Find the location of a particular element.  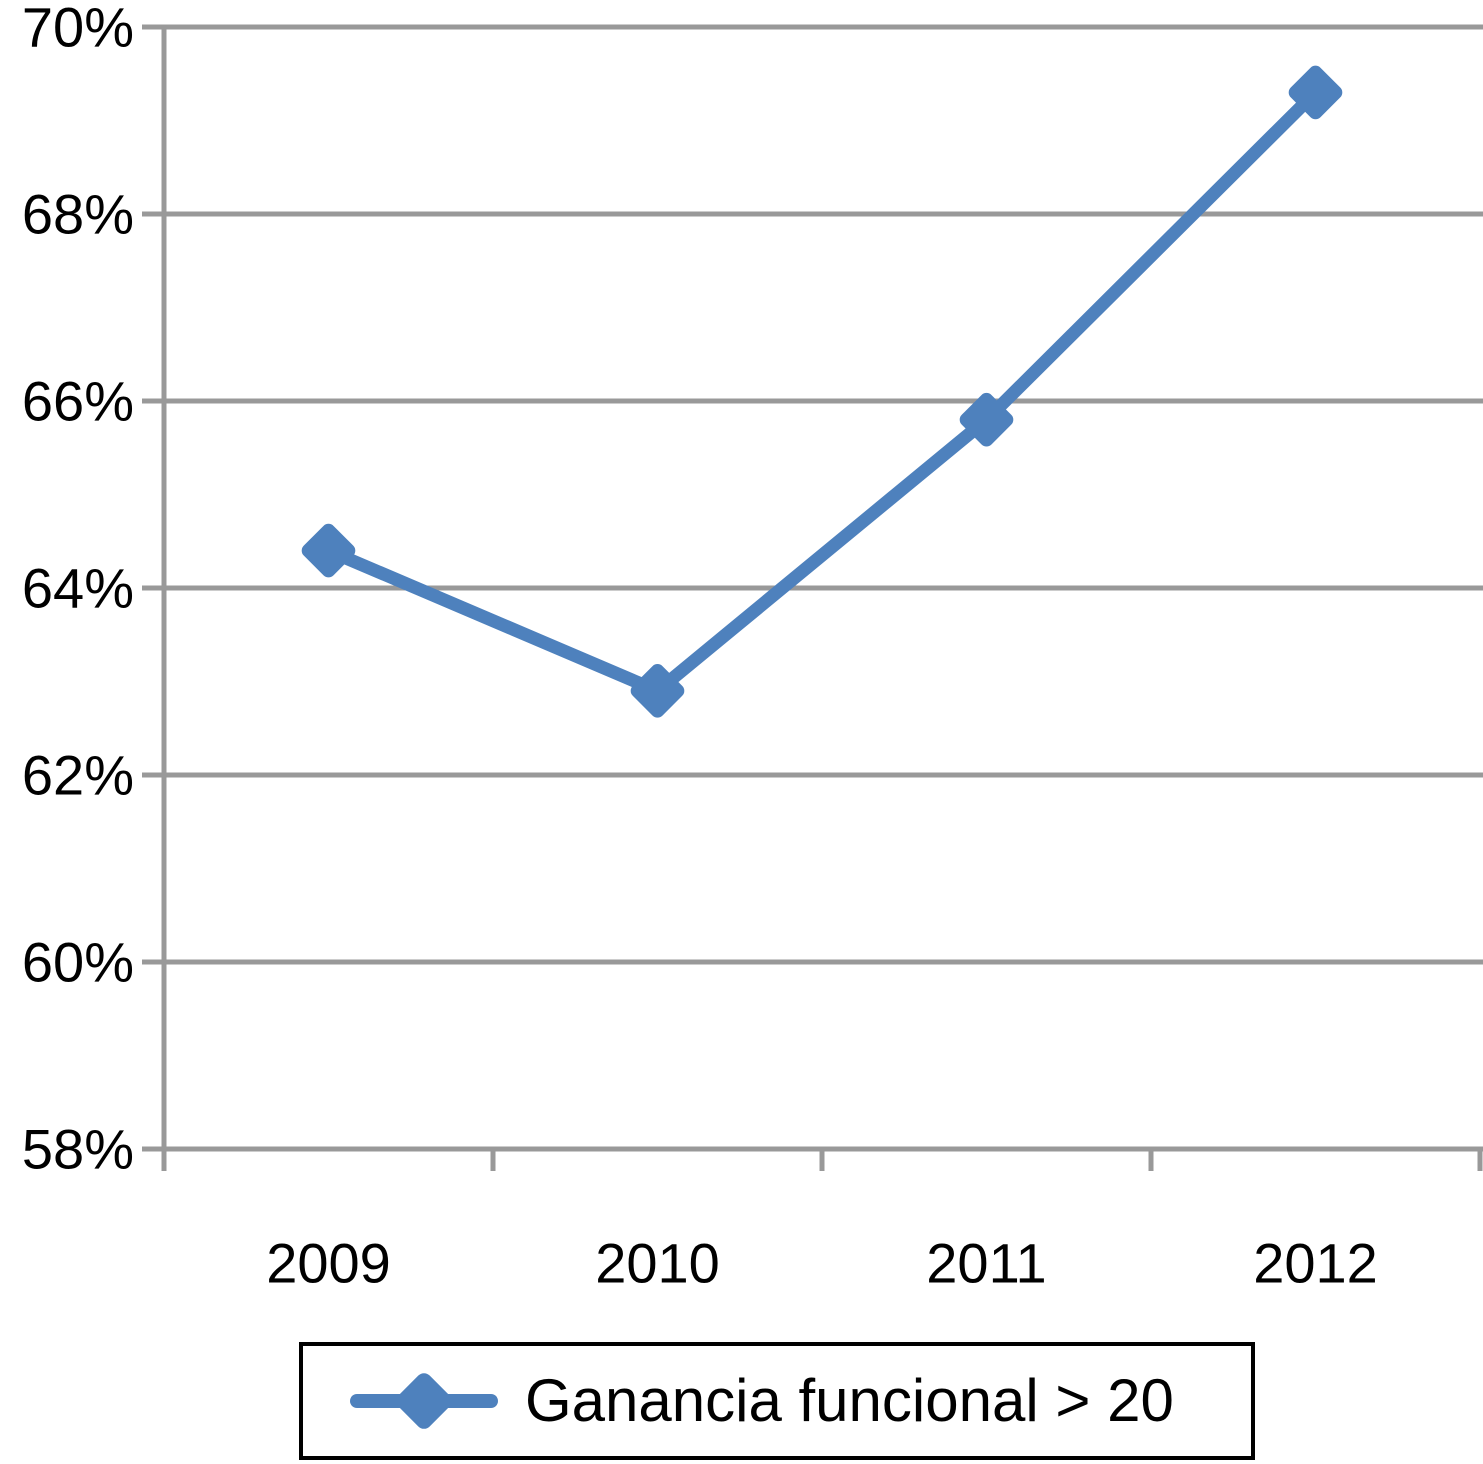

y-tick-label: 64% is located at coordinates (78, 588).